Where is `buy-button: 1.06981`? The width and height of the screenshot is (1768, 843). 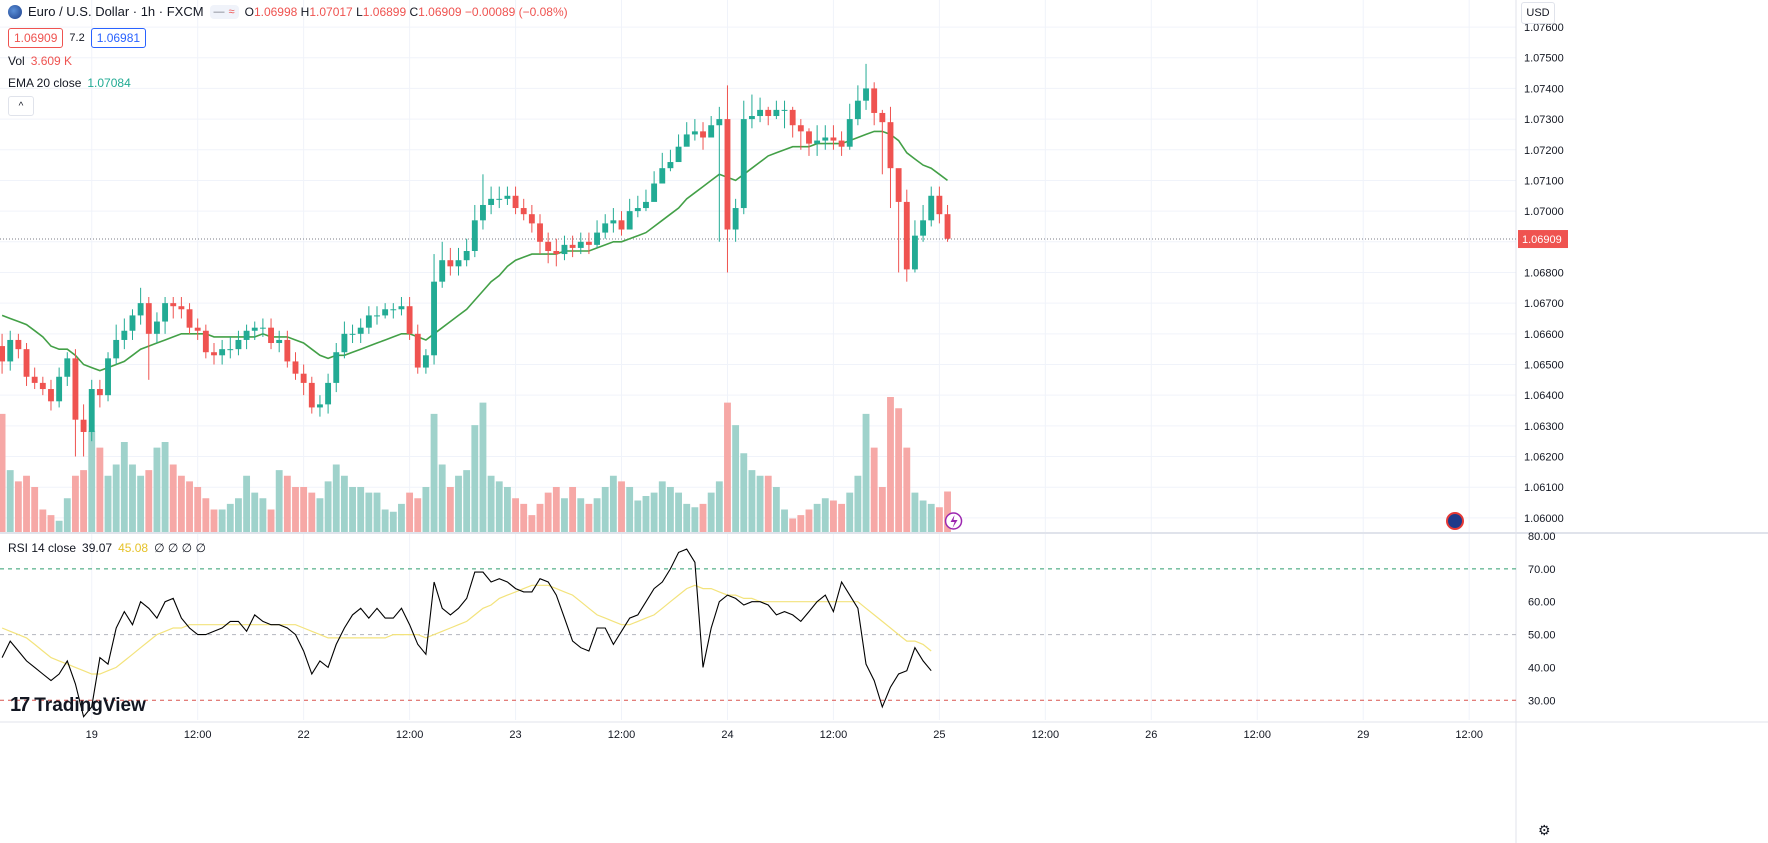 buy-button: 1.06981 is located at coordinates (118, 38).